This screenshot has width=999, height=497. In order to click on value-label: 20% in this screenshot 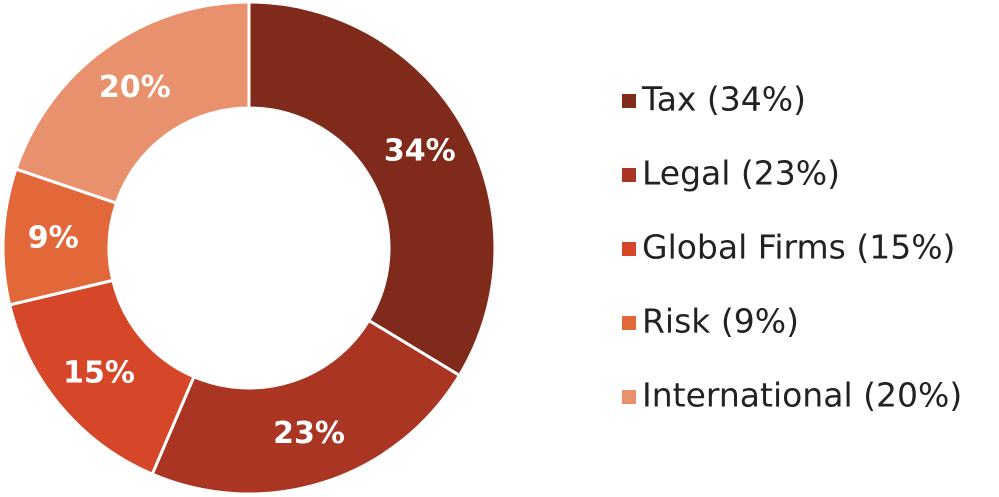, I will do `click(135, 87)`.